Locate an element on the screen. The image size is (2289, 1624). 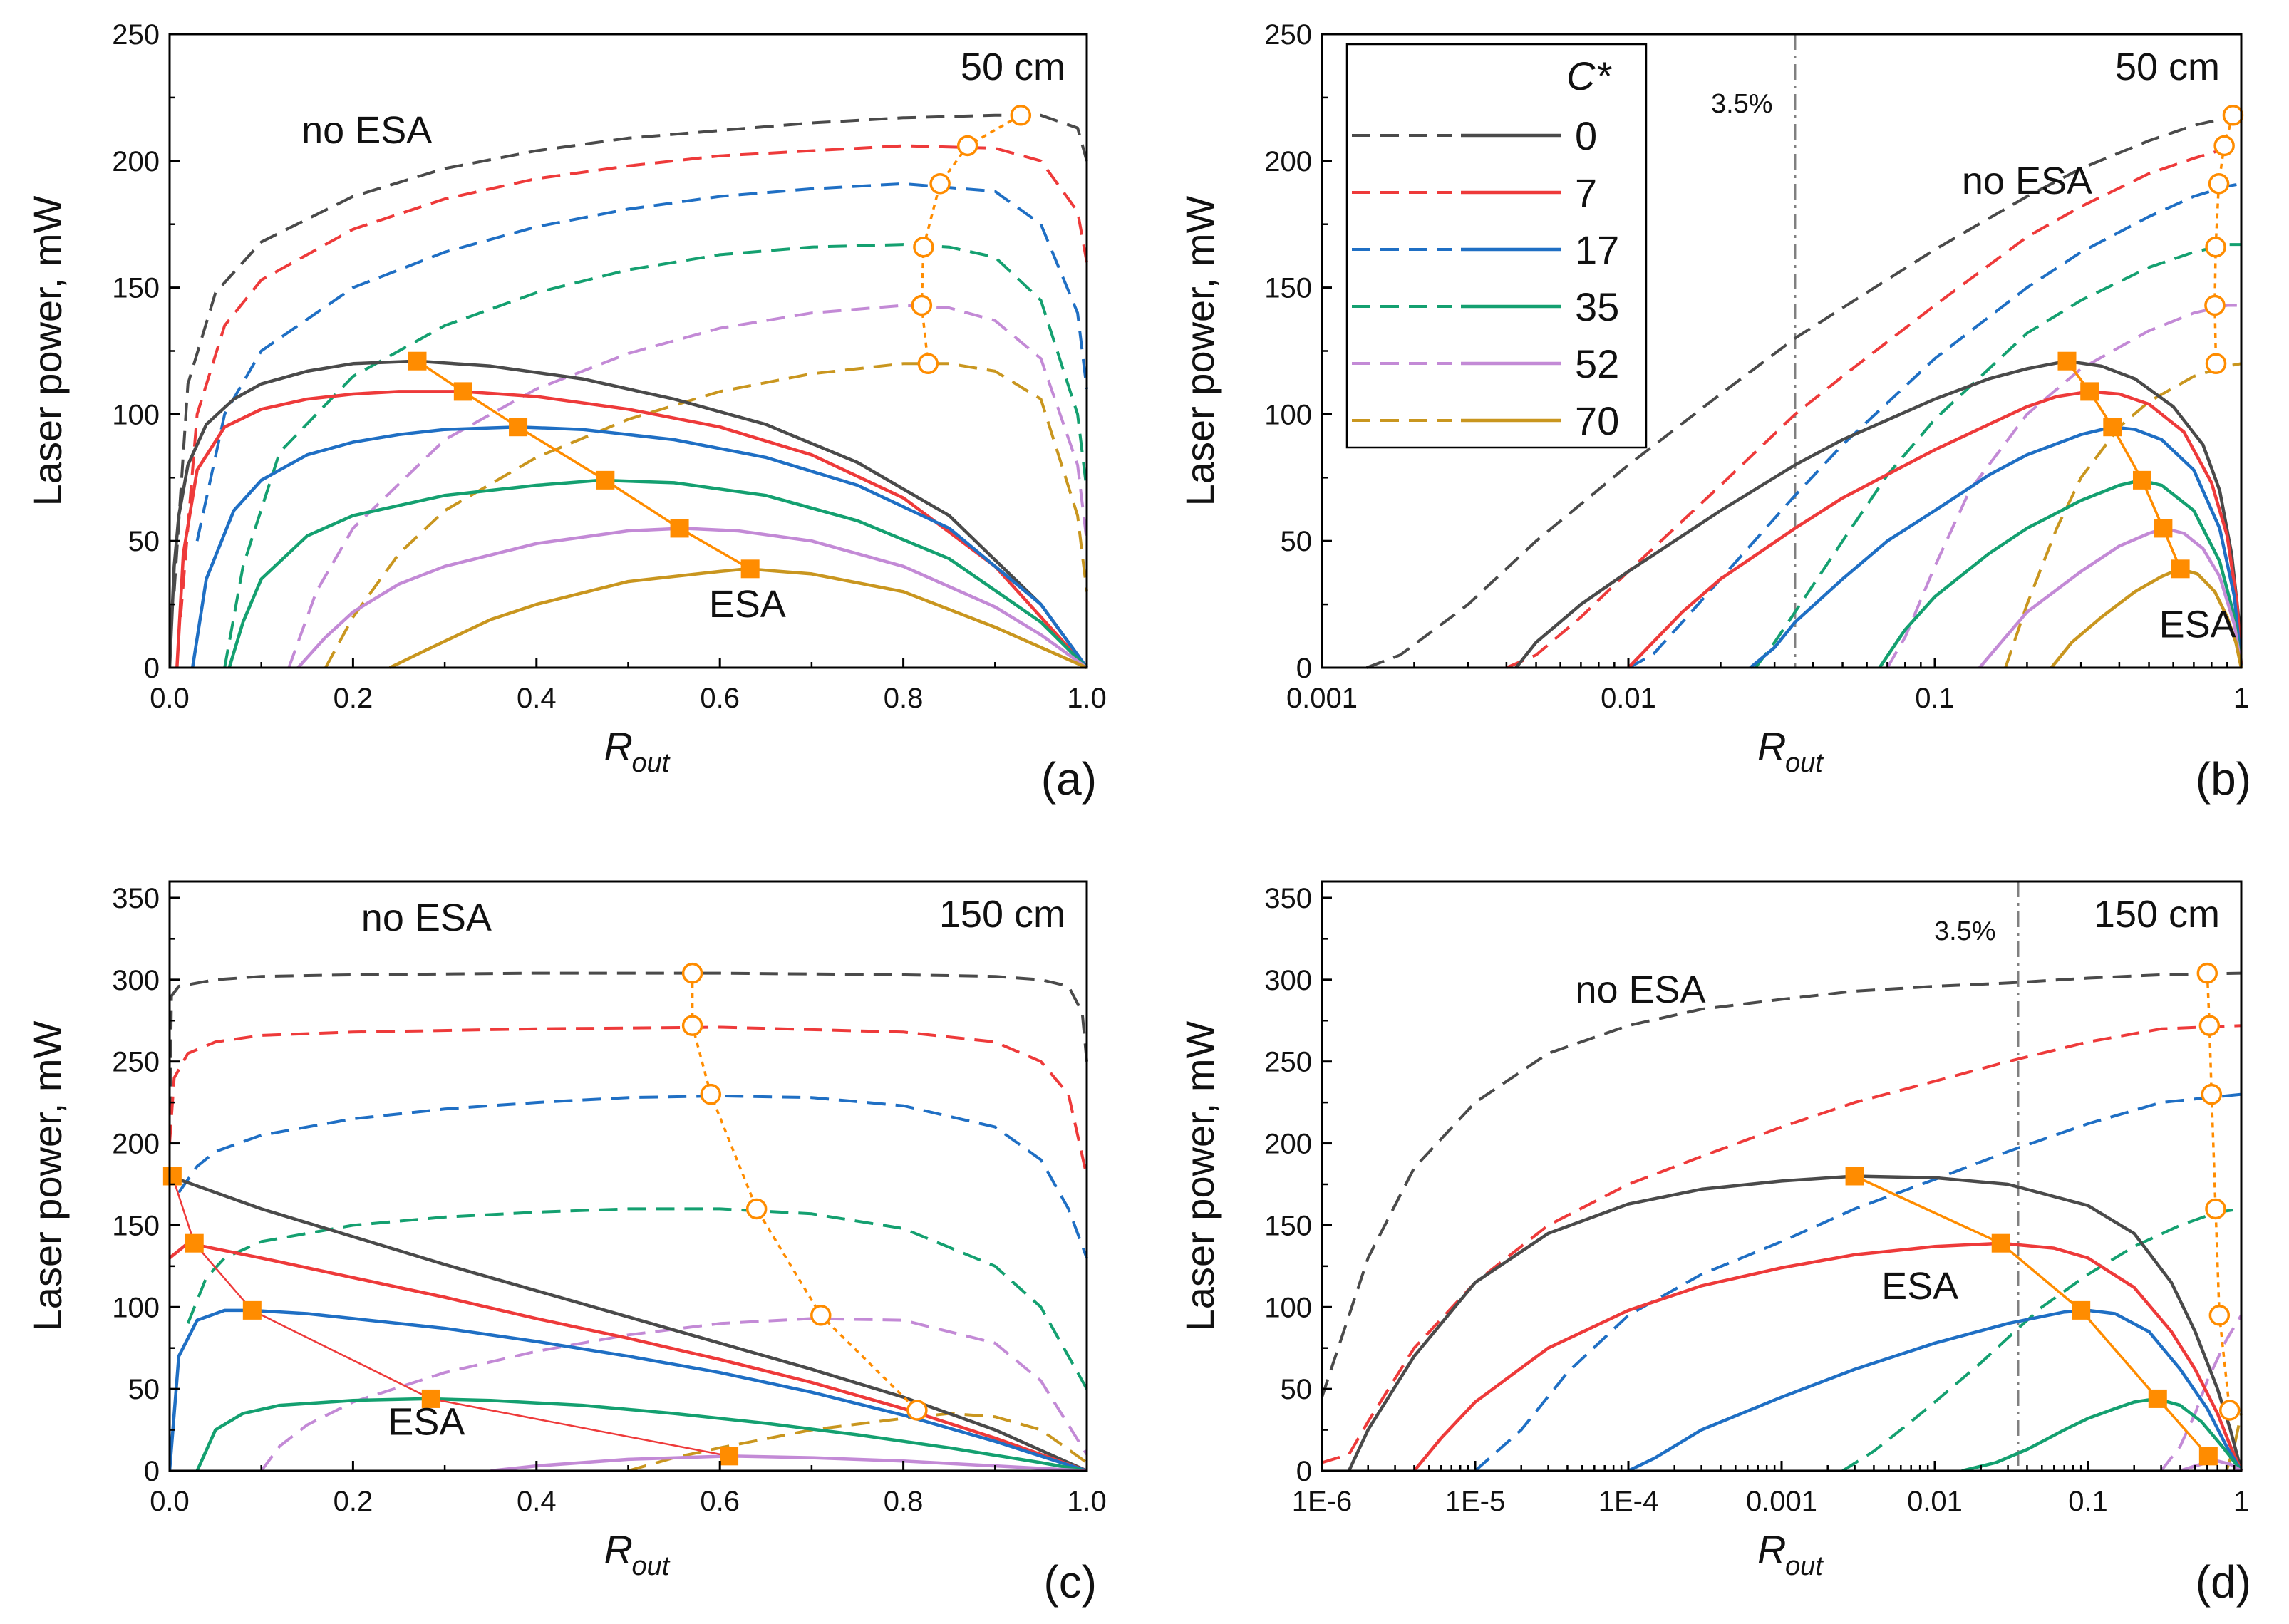
legend-label-c35: 35 is located at coordinates (1597, 306).